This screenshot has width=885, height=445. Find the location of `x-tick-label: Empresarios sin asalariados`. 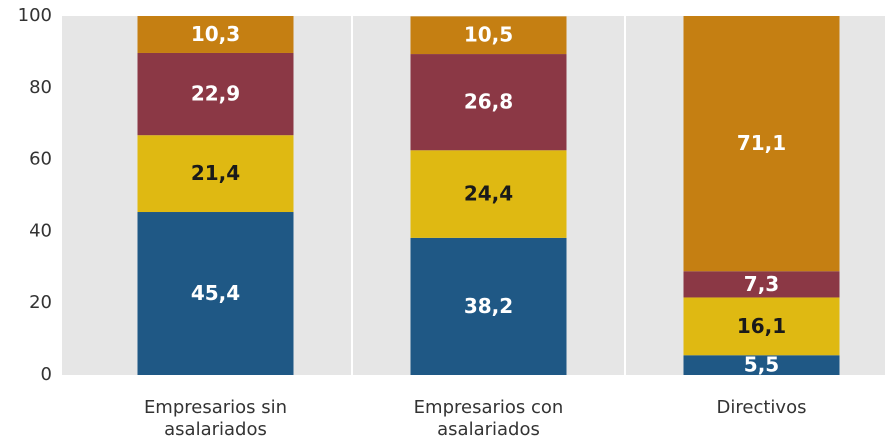

x-tick-label: Empresarios sin asalariados is located at coordinates (215, 418).